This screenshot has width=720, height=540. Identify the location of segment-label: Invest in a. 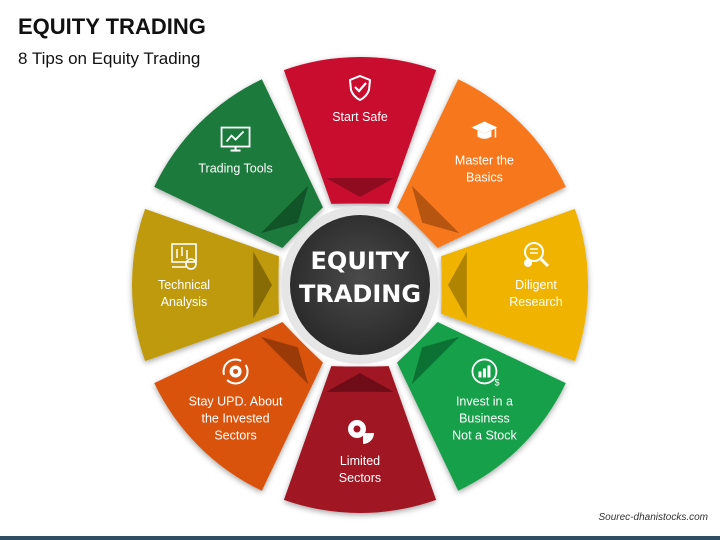
(484, 401).